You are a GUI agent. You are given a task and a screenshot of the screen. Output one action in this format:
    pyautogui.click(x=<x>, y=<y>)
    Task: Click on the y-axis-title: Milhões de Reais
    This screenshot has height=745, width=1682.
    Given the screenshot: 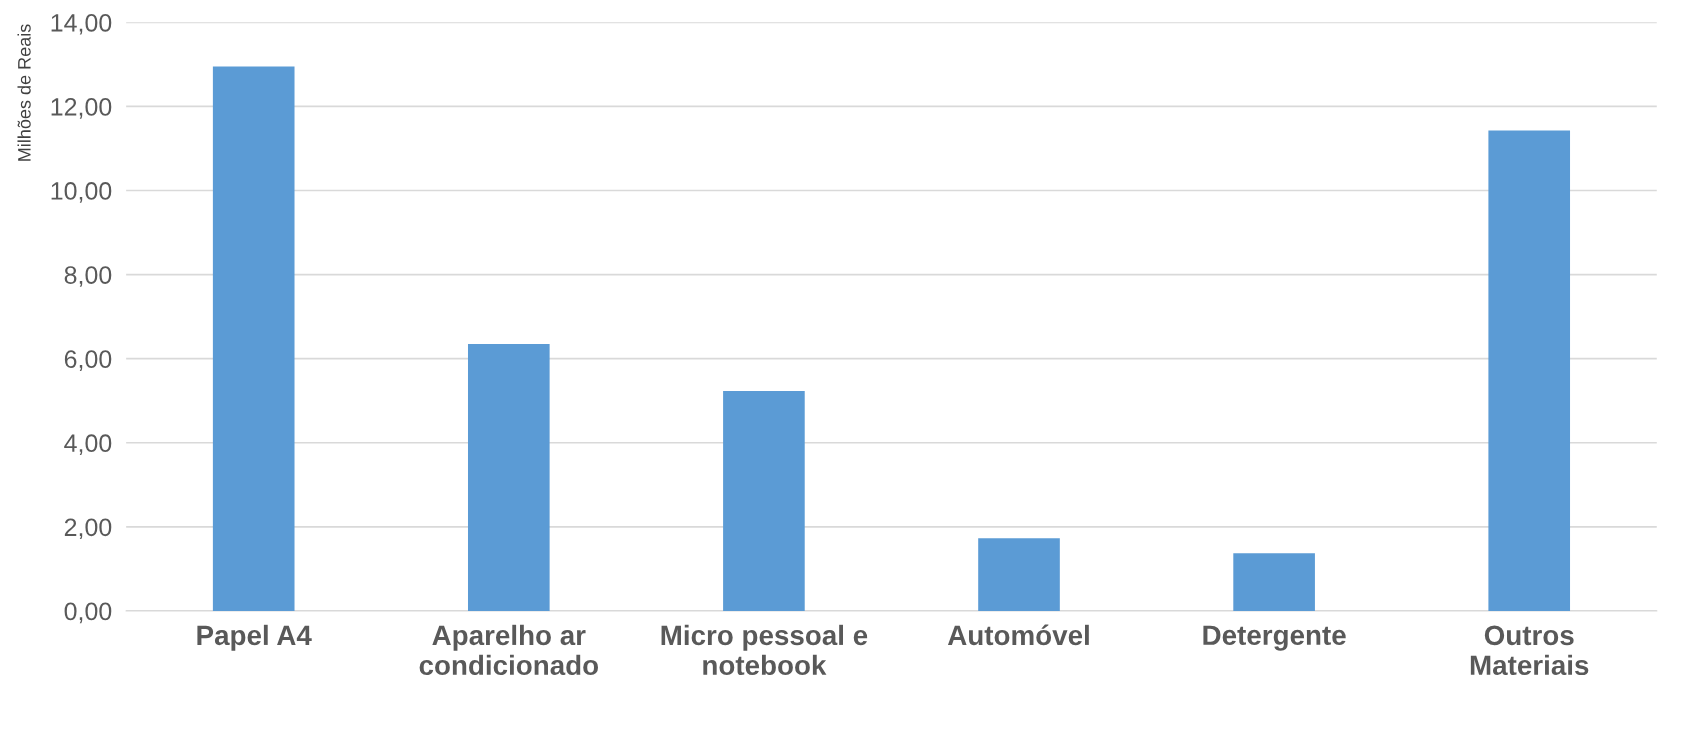 What is the action you would take?
    pyautogui.click(x=24, y=92)
    